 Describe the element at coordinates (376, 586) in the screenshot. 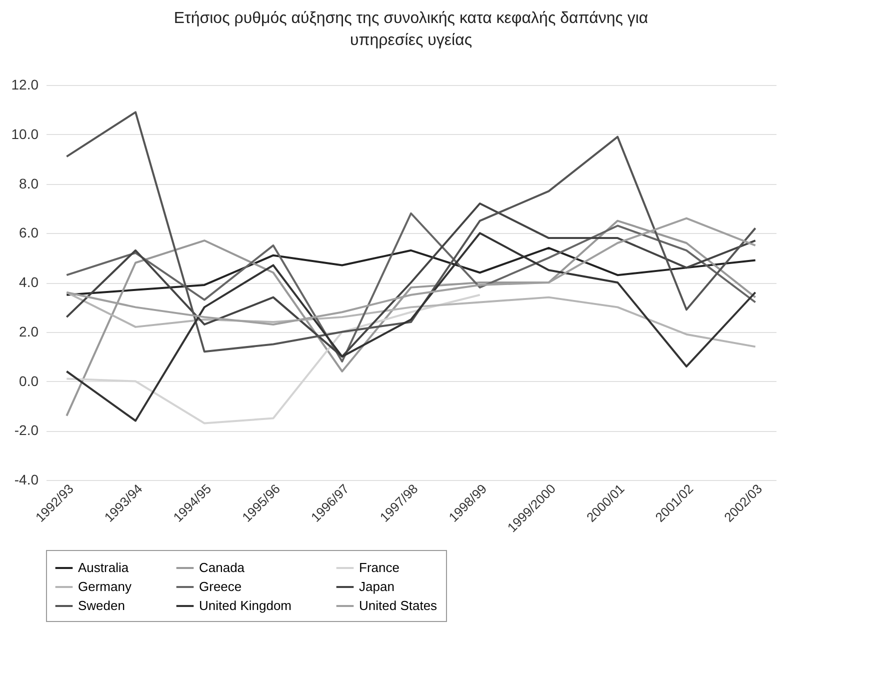

I see `legend-label: Japan` at that location.